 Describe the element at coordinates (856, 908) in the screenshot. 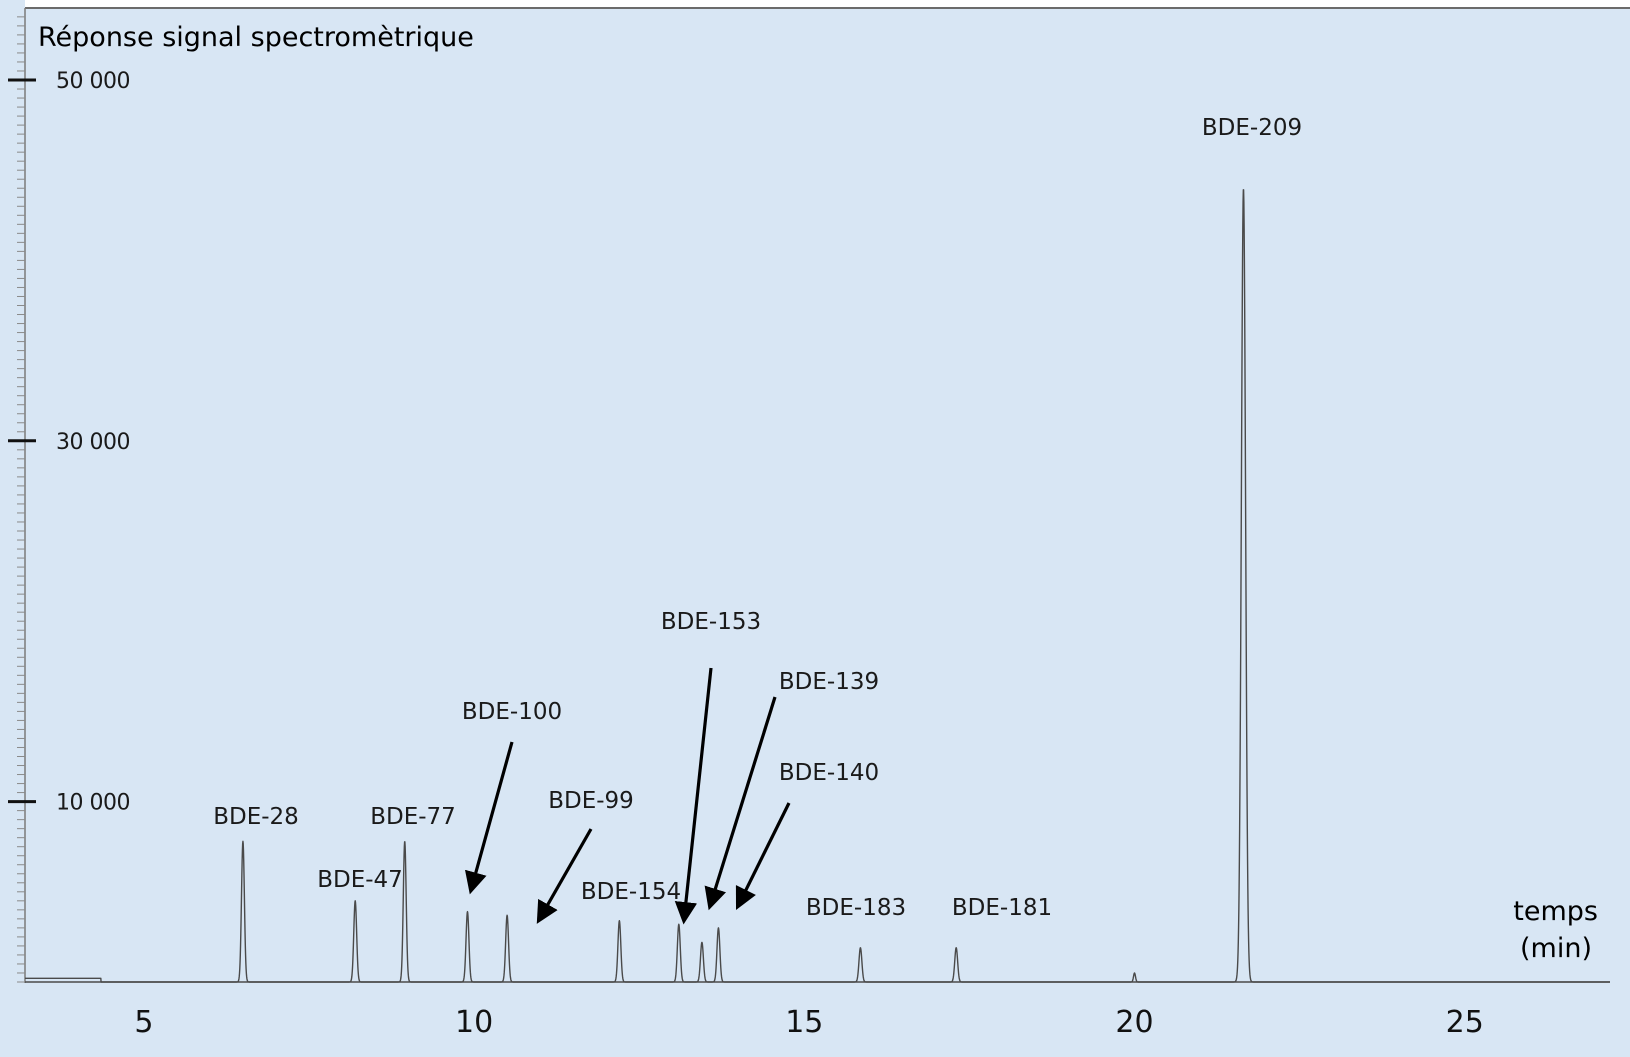

I see `peak-label-bde-183: BDE-183` at that location.